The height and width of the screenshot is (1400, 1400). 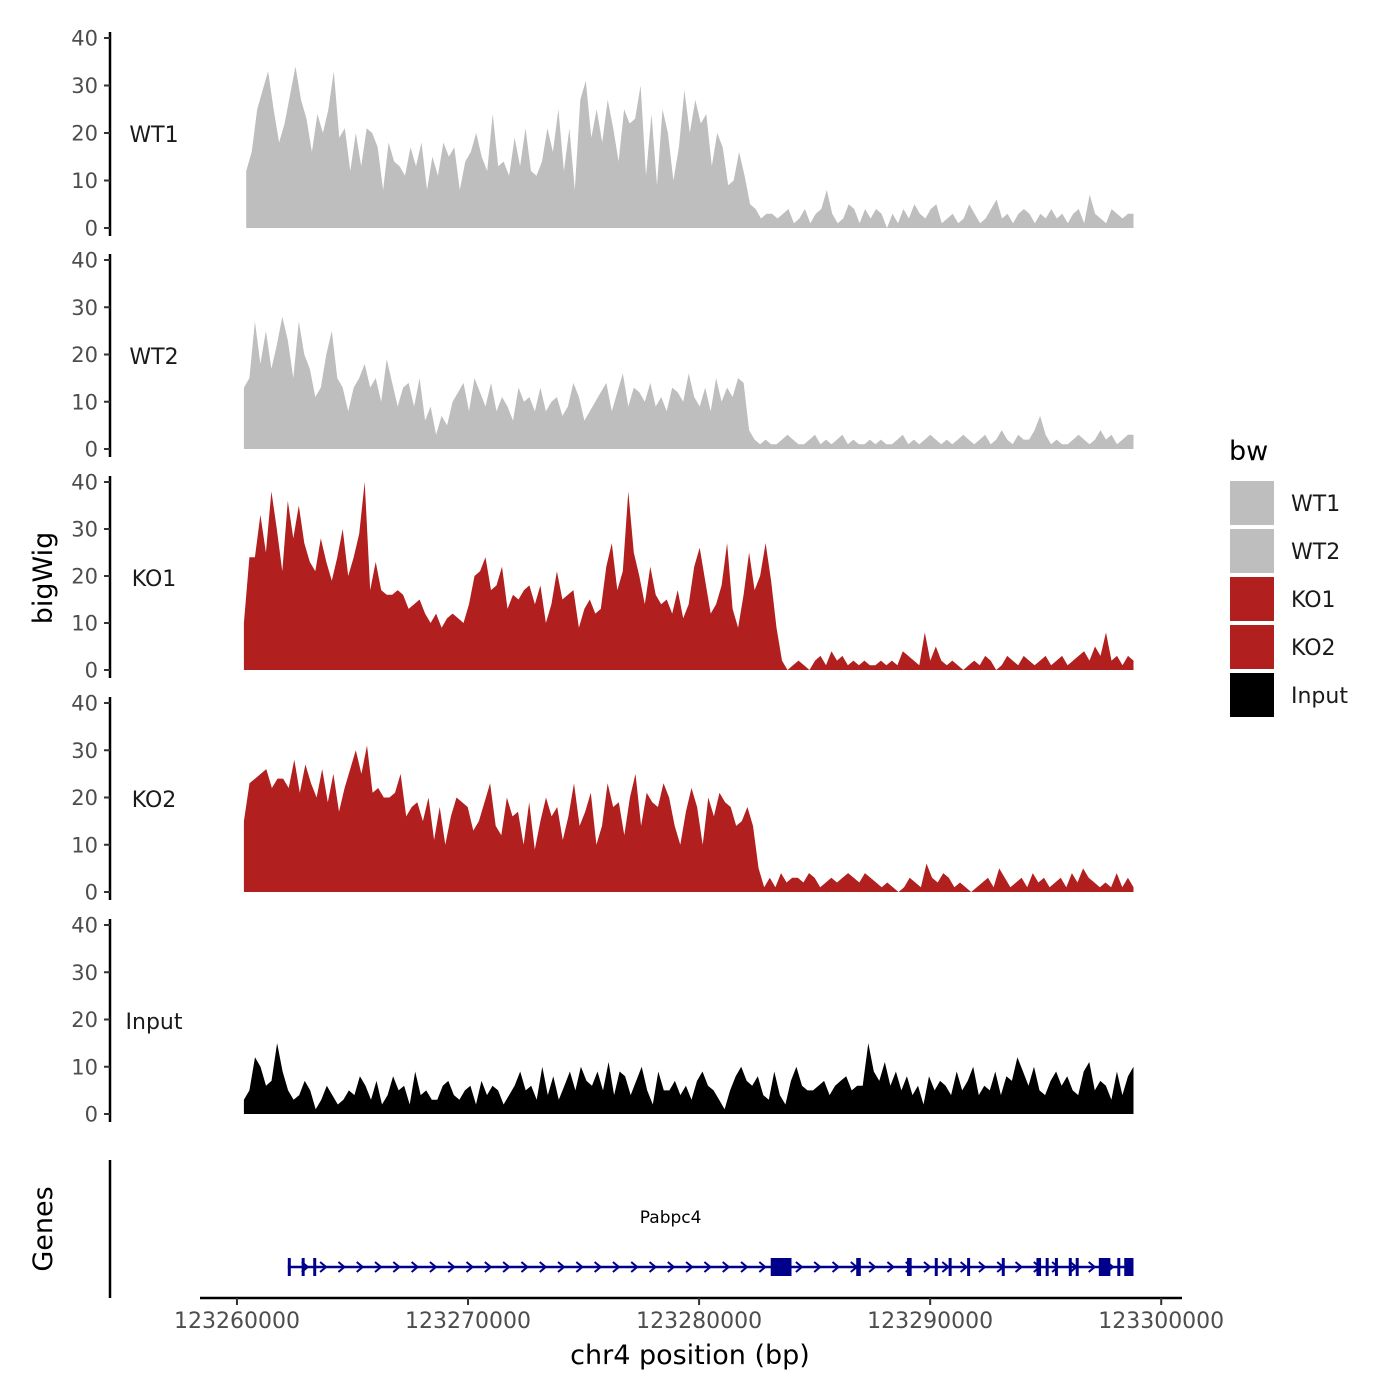 I want to click on gene-name-label: Pabpc4, so click(x=671, y=1218).